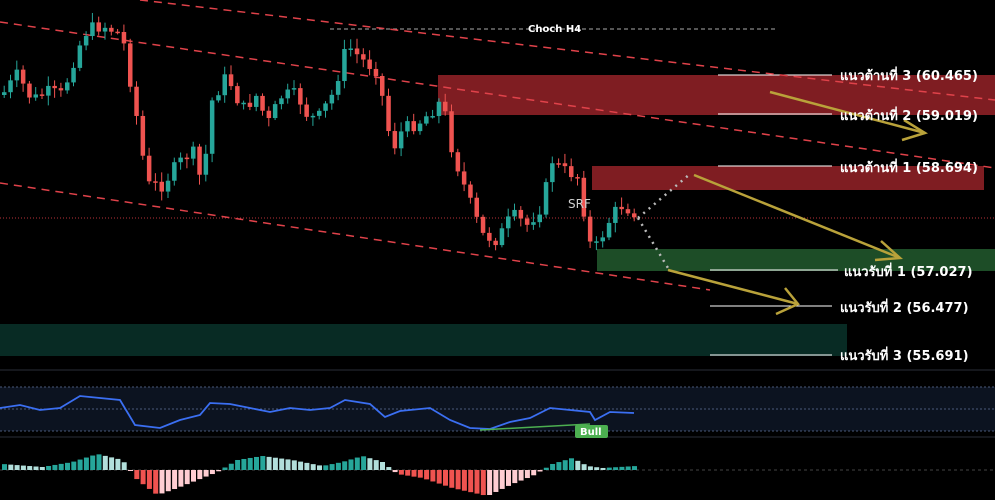 This screenshot has height=500, width=995. Describe the element at coordinates (423, 340) in the screenshot. I see `demand-zone` at that location.